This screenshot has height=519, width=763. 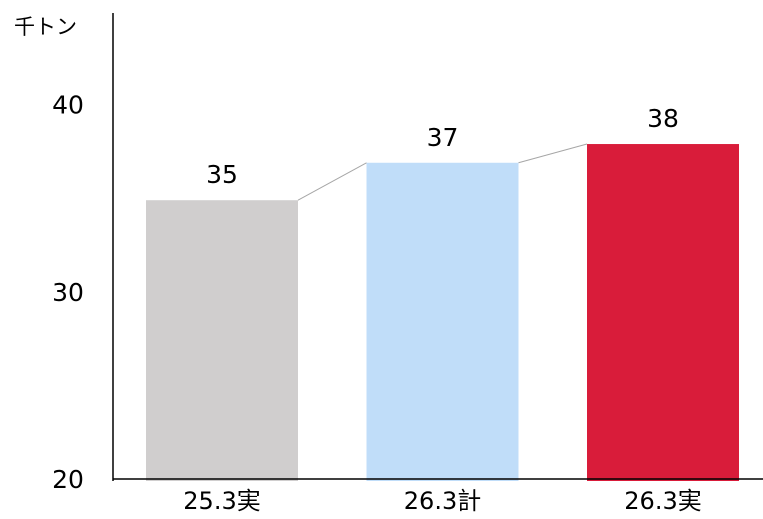 I want to click on y-axis-unit: 千トン, so click(x=45, y=27).